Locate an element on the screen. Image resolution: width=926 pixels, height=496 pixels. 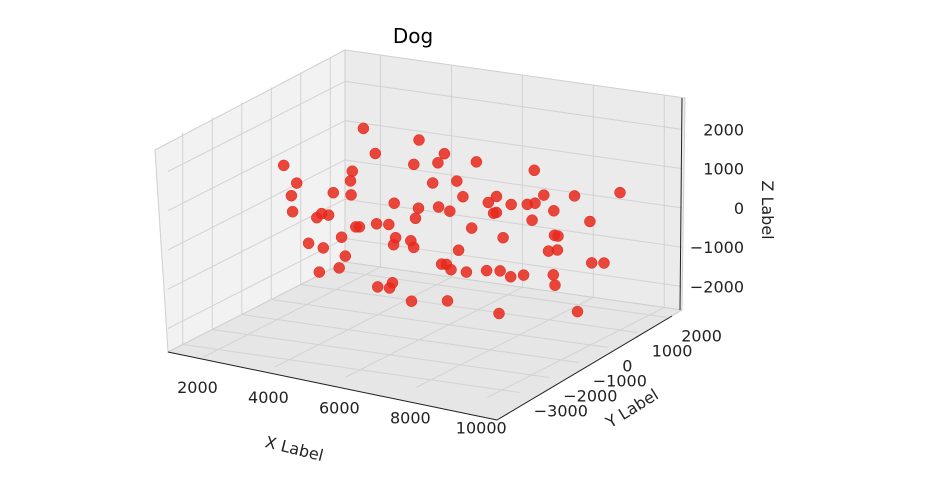
z-axis-line is located at coordinates (681, 204).